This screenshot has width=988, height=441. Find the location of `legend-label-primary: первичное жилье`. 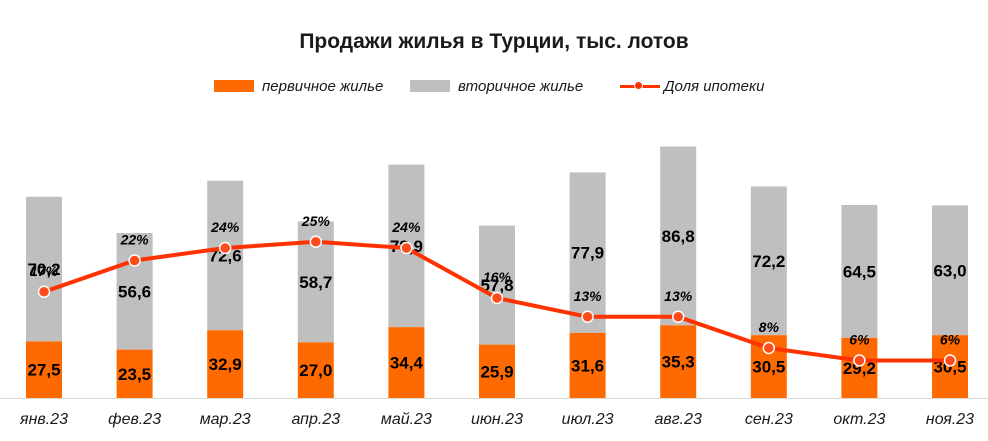

legend-label-primary: первичное жилье is located at coordinates (323, 86).